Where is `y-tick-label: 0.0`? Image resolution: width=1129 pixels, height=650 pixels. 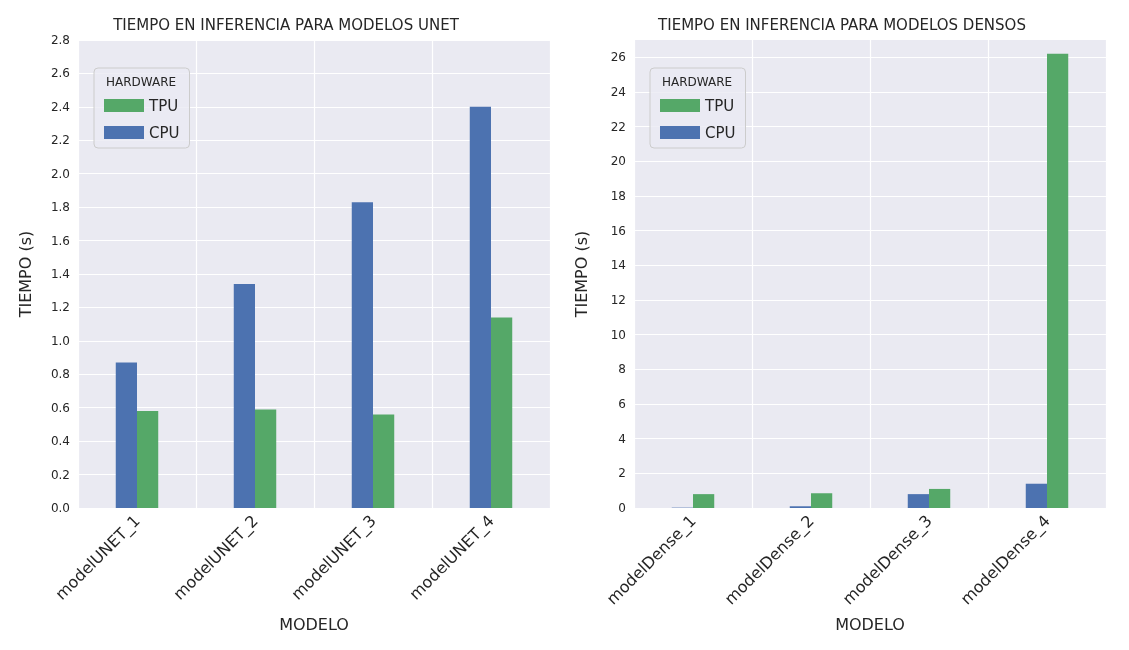 y-tick-label: 0.0 is located at coordinates (60, 508).